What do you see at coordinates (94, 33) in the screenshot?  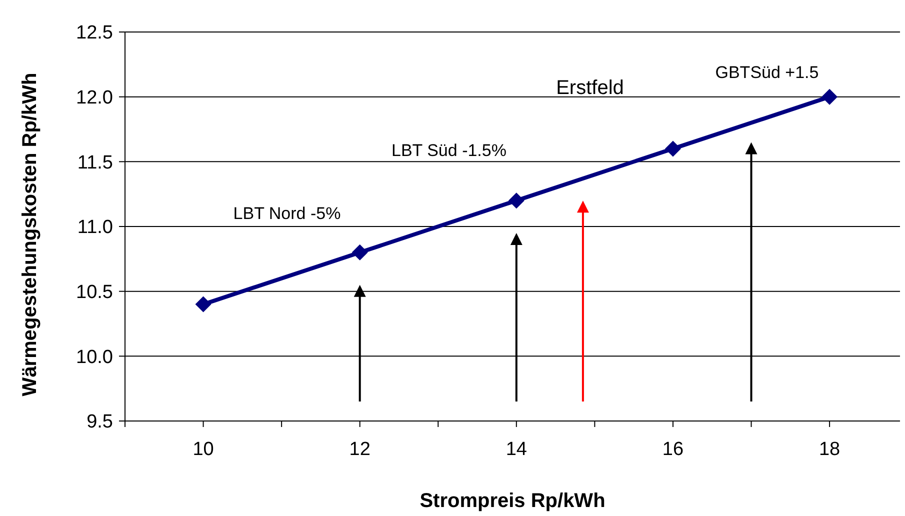 I see `y-tick-label: 12.5` at bounding box center [94, 33].